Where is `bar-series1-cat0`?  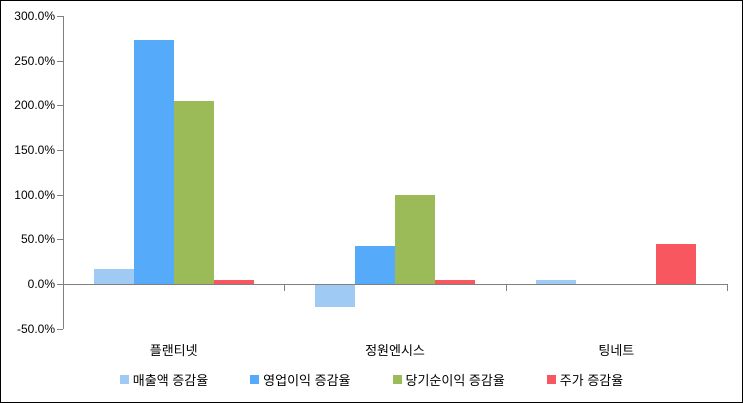 bar-series1-cat0 is located at coordinates (153, 162).